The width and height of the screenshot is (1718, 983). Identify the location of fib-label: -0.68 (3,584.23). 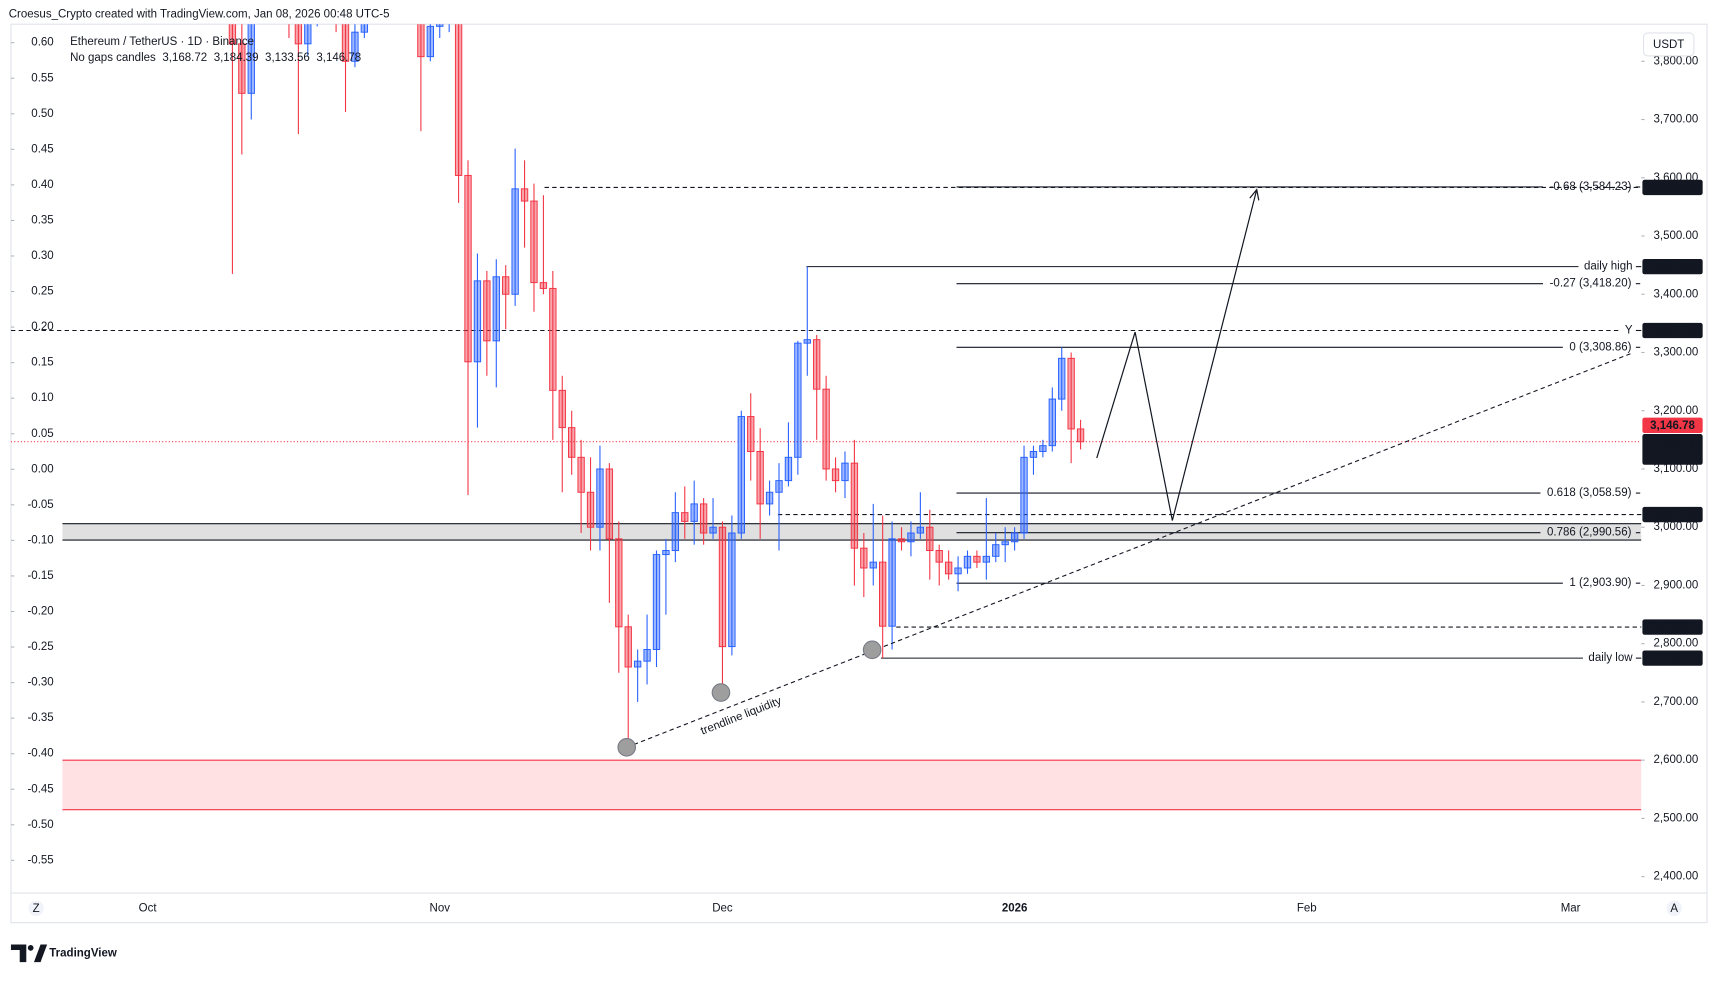
(1591, 187).